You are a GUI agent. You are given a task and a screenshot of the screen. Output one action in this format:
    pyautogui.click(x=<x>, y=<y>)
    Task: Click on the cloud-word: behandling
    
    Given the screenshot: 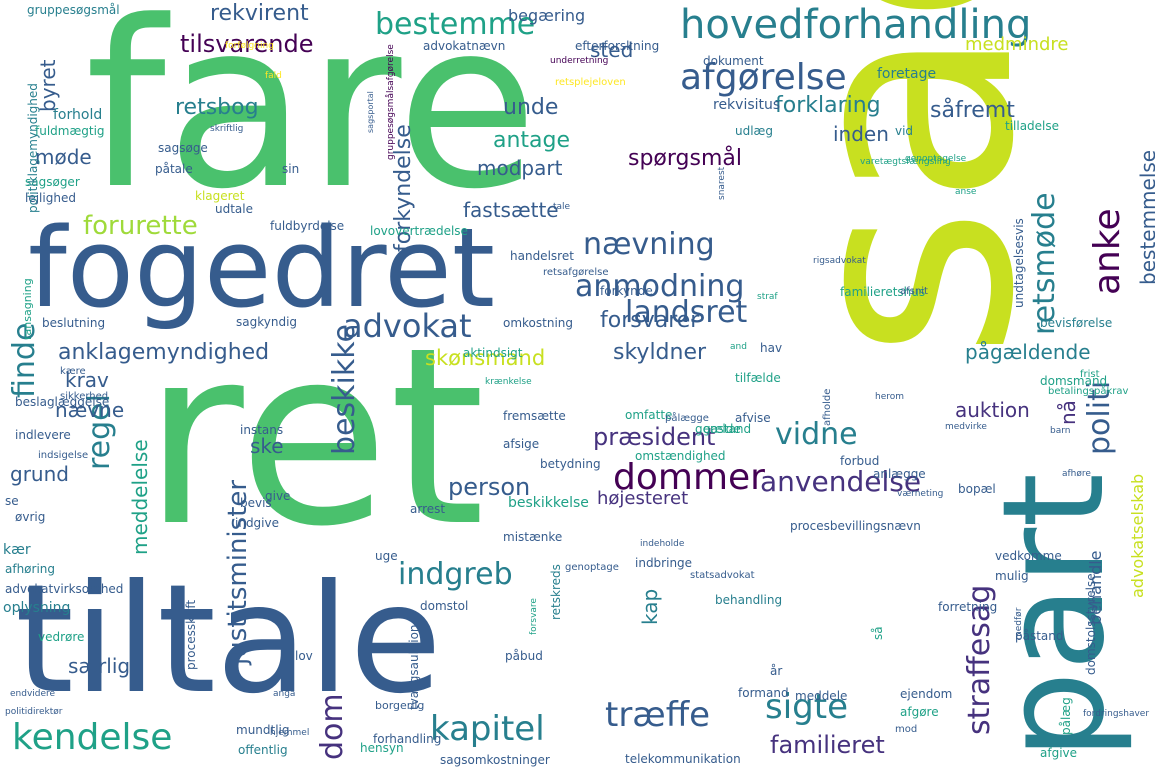 What is the action you would take?
    pyautogui.click(x=749, y=600)
    